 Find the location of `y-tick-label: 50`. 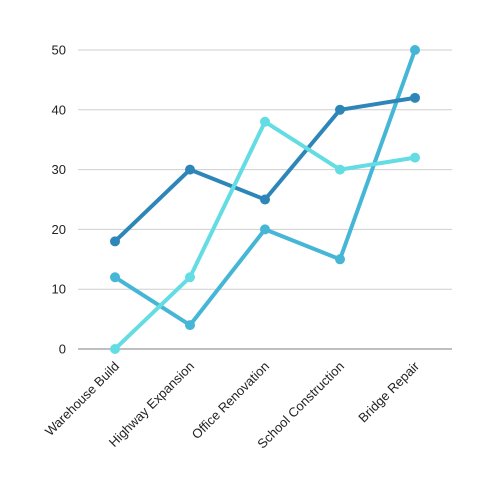

y-tick-label: 50 is located at coordinates (59, 50).